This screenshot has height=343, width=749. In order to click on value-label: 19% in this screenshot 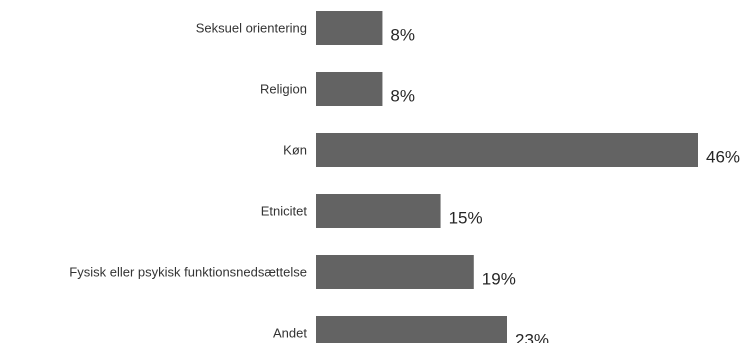, I will do `click(499, 279)`.